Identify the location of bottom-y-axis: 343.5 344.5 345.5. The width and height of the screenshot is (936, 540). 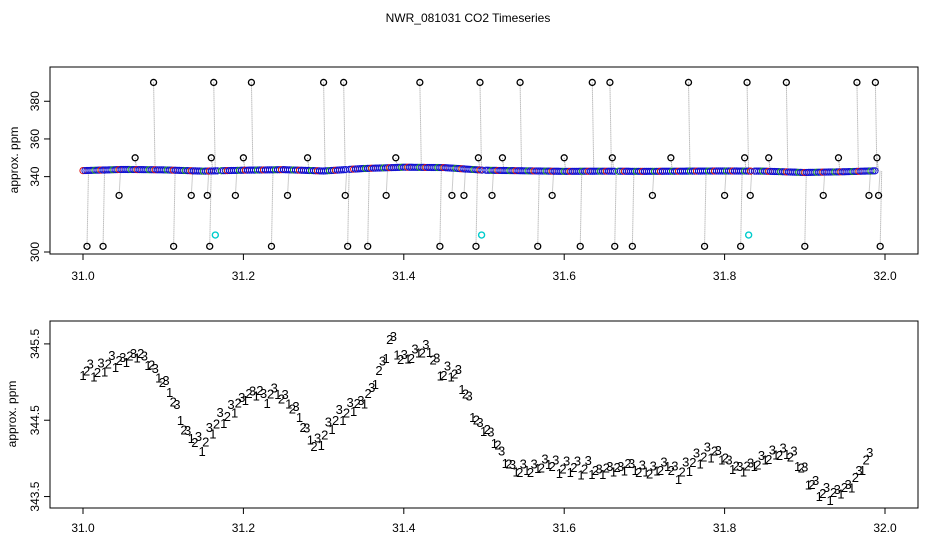
(39, 420).